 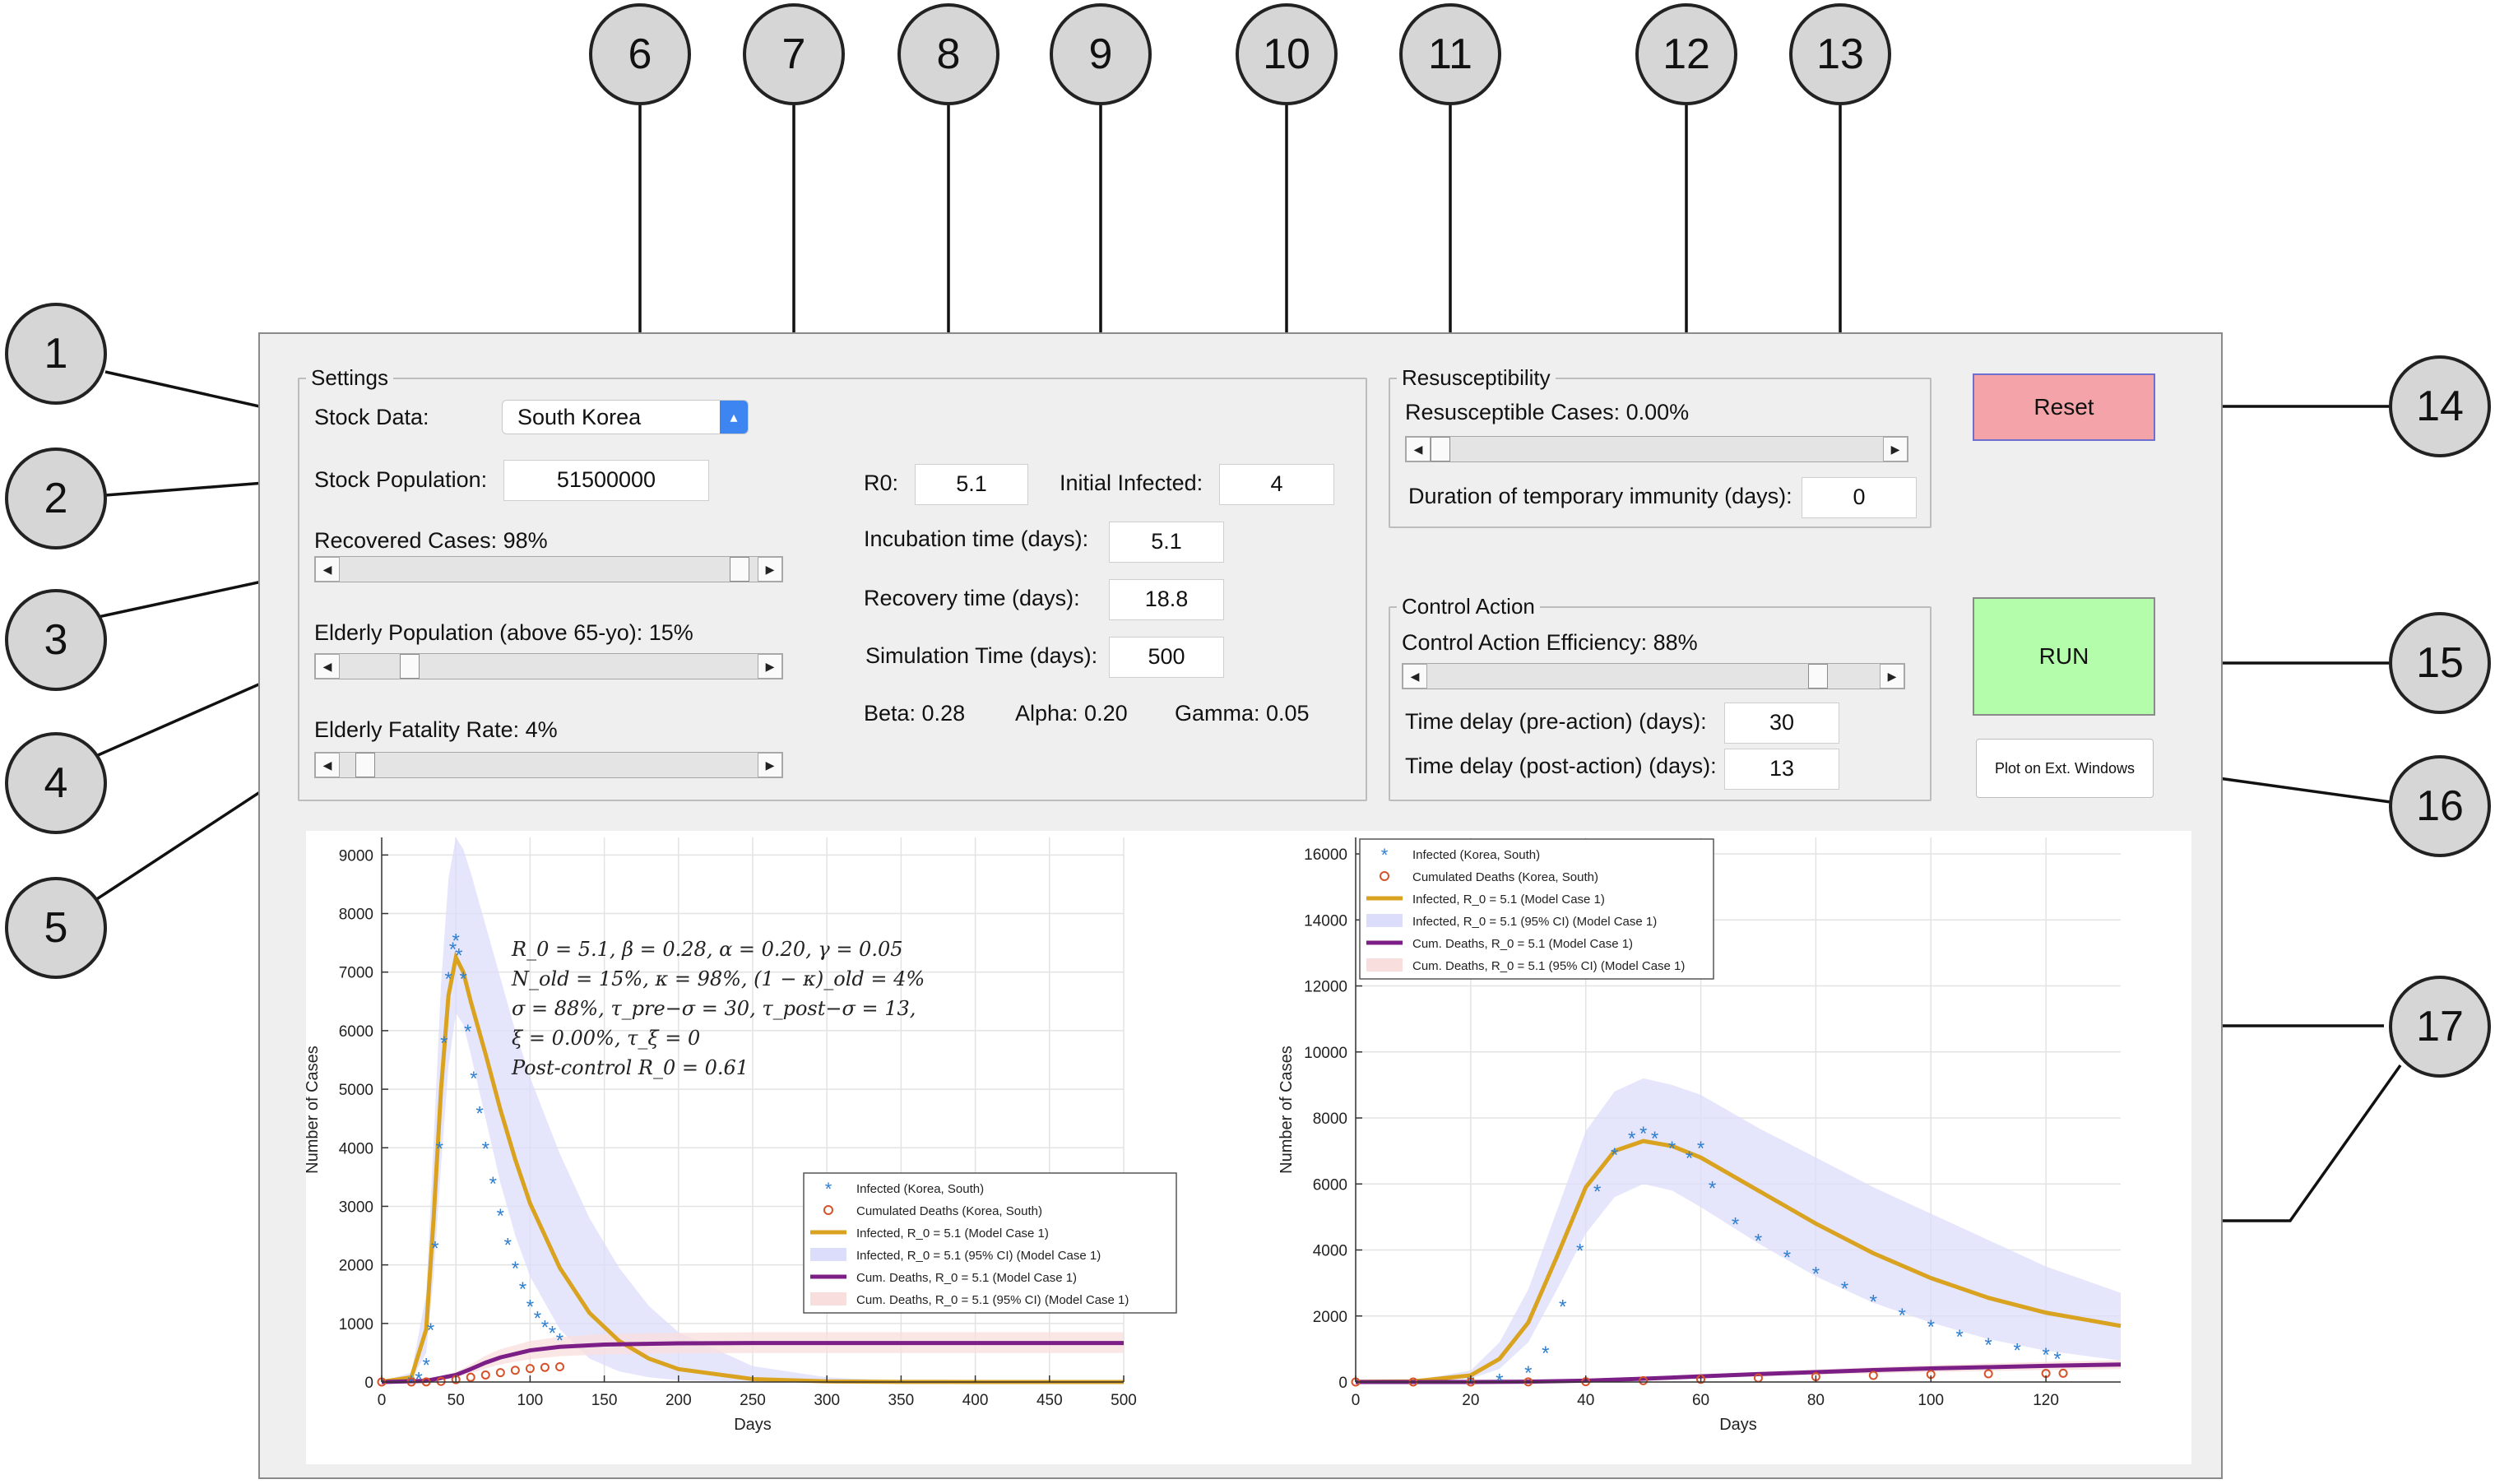 What do you see at coordinates (1931, 1400) in the screenshot?
I see `x-tick-label: 100` at bounding box center [1931, 1400].